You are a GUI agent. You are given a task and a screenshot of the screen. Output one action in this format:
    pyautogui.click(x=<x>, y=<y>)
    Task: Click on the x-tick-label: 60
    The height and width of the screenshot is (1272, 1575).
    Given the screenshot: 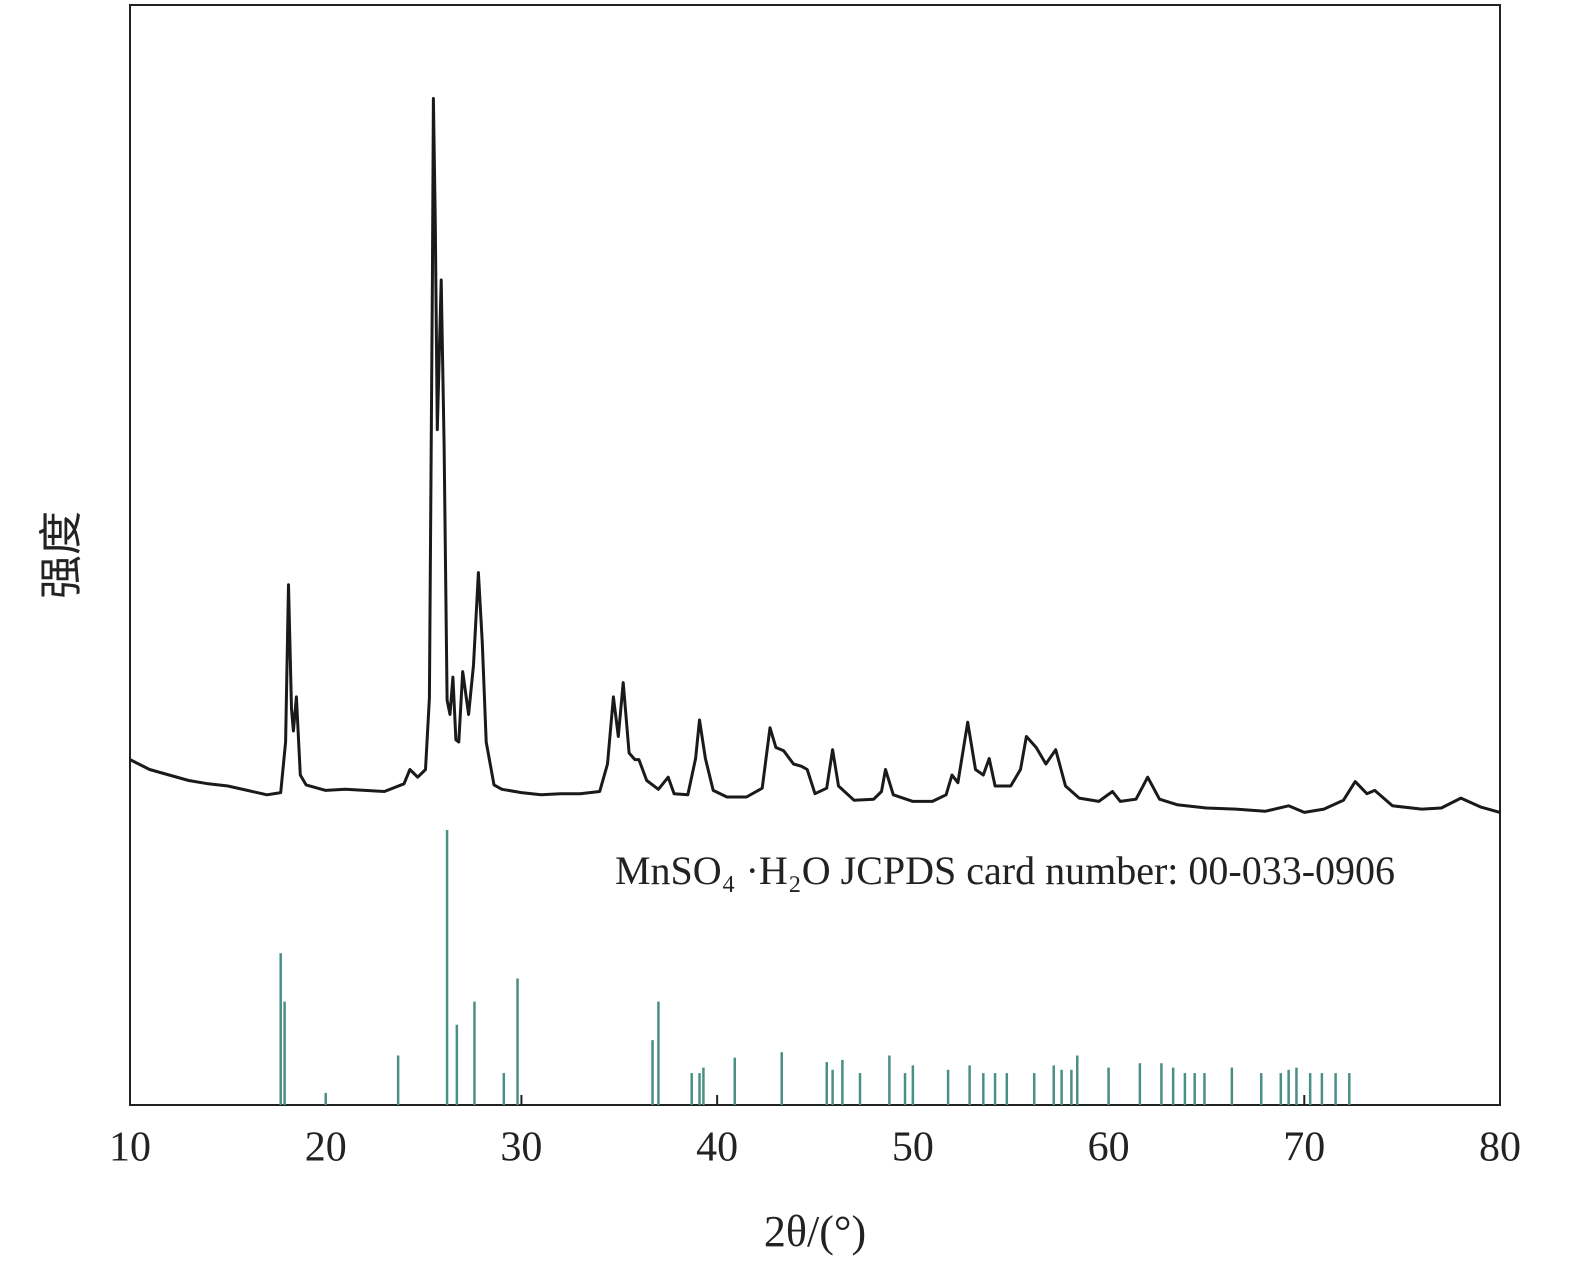 What is the action you would take?
    pyautogui.click(x=1109, y=1148)
    